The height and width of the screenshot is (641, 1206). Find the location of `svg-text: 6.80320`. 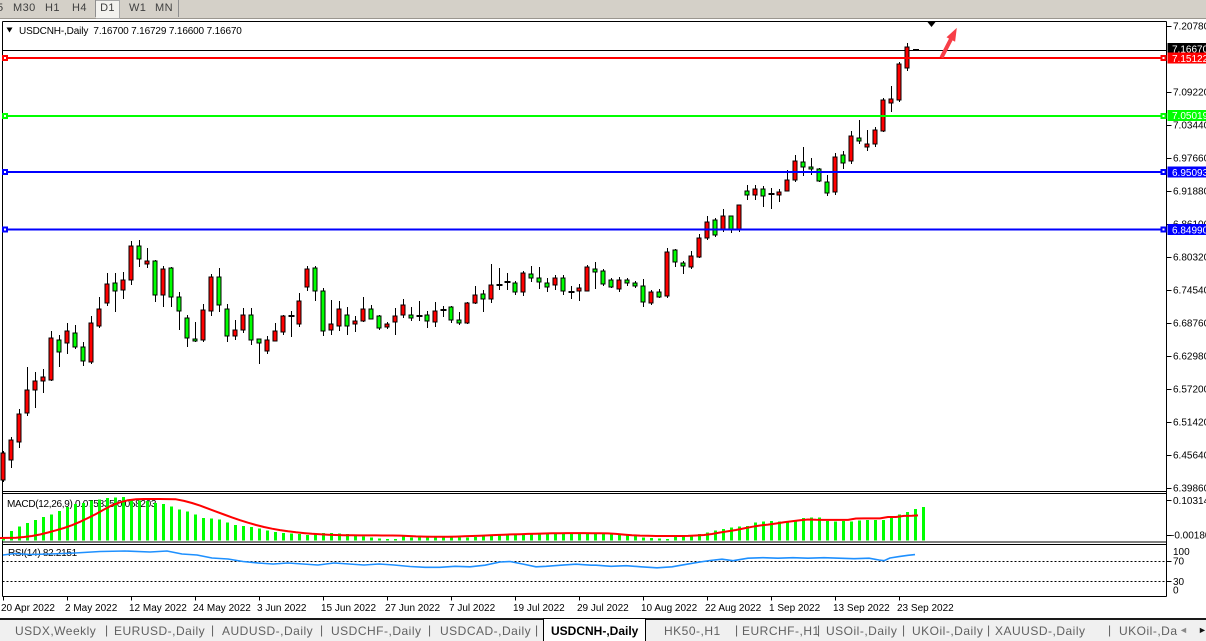

svg-text: 6.80320 is located at coordinates (1189, 258).